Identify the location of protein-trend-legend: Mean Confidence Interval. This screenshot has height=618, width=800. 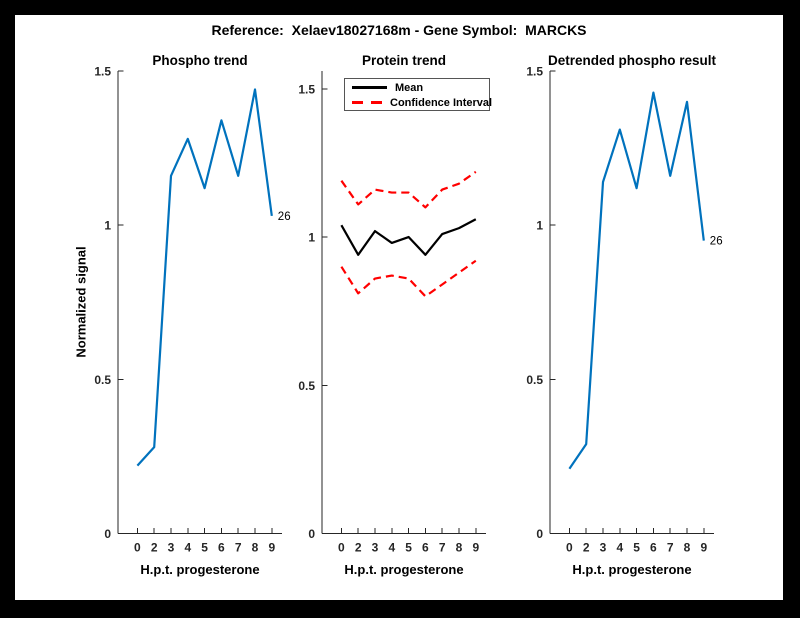
(418, 94).